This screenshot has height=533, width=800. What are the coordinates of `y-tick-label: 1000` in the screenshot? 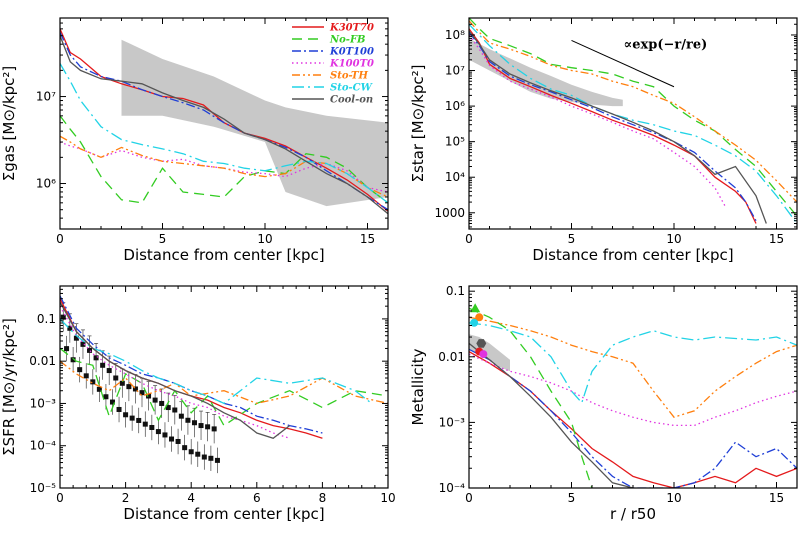 It's located at (449, 213).